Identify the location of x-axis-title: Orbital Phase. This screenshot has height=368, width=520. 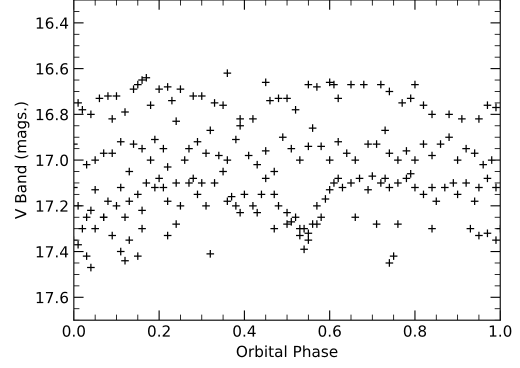
(287, 351).